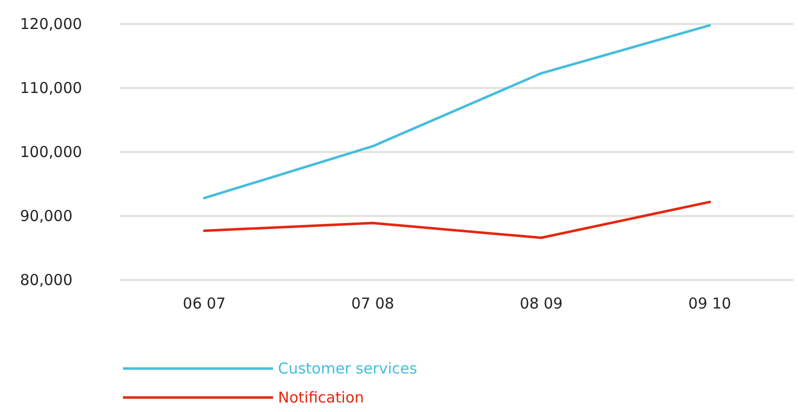  I want to click on y-tick-label: 90,000, so click(46, 216).